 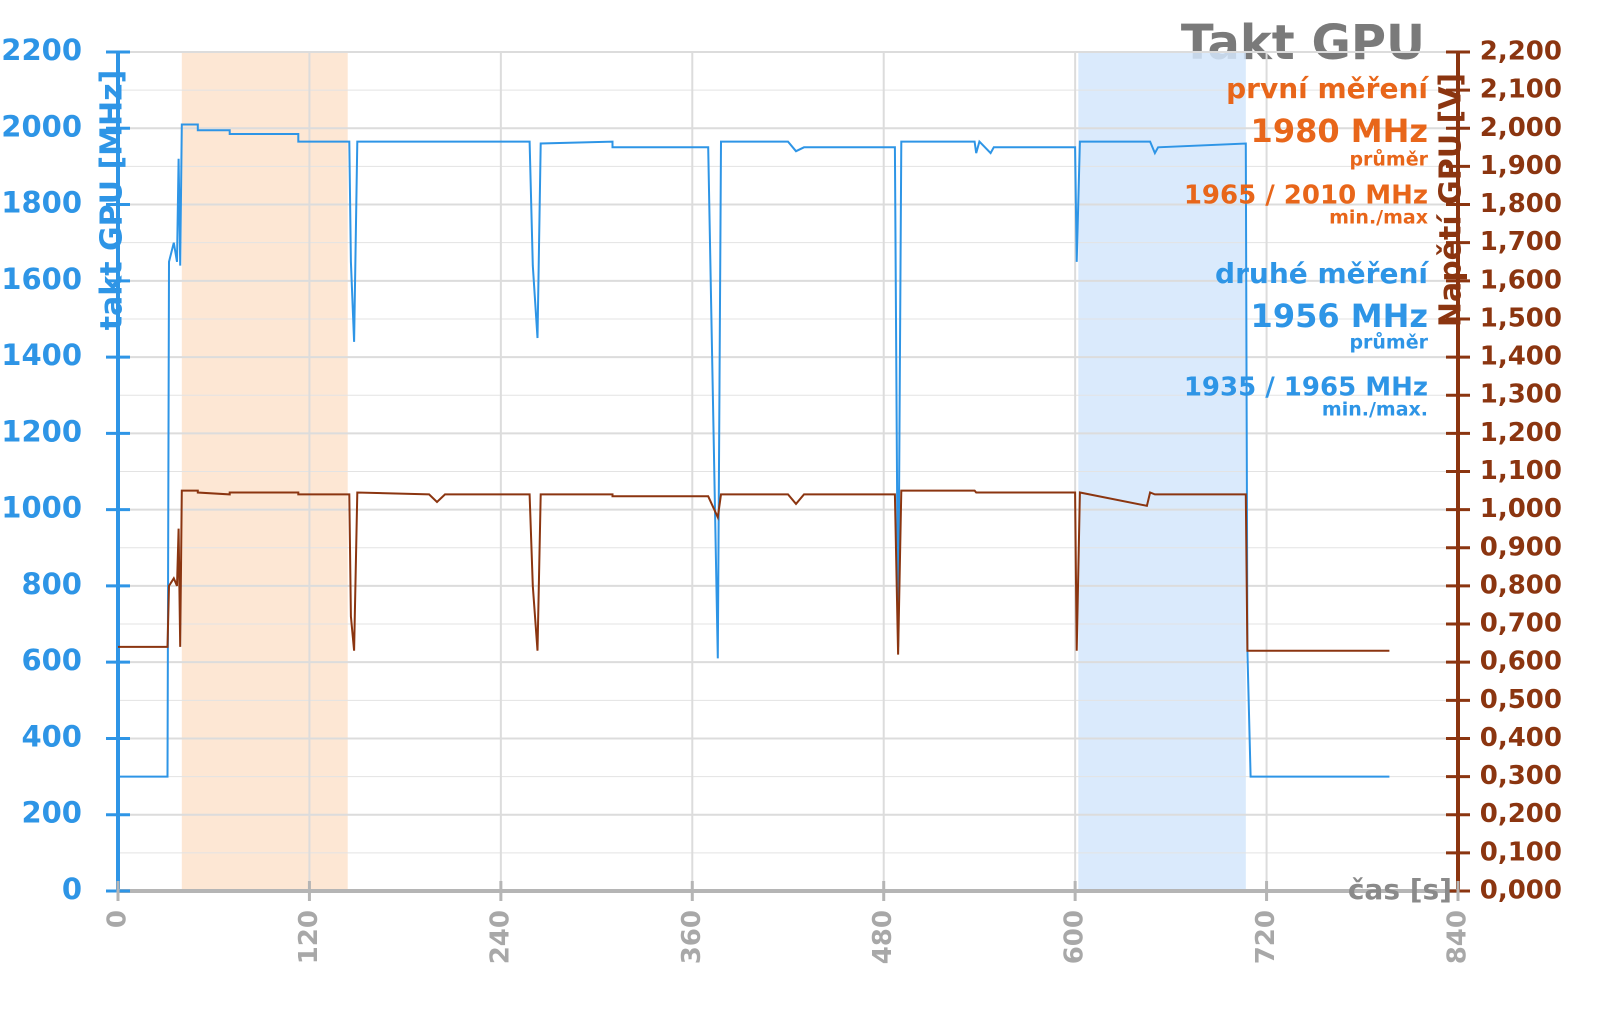 What do you see at coordinates (1521, 547) in the screenshot?
I see `y2-tick-label: 0,900` at bounding box center [1521, 547].